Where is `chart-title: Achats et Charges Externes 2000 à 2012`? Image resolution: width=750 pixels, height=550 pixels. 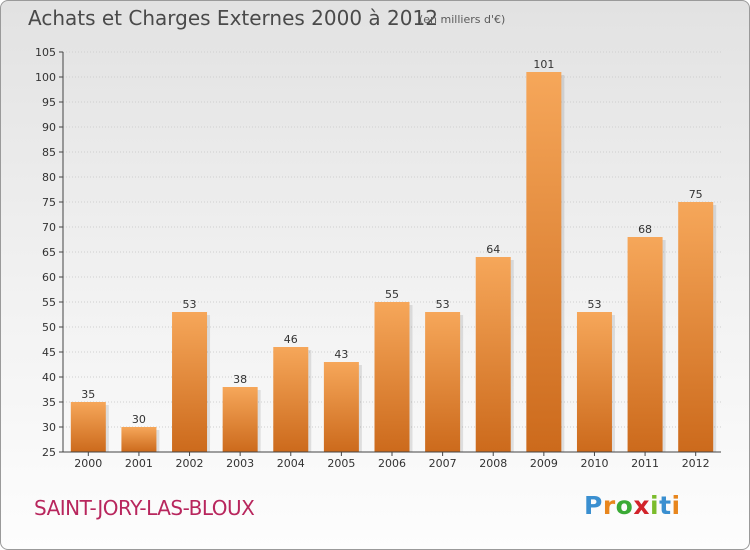
chart-title: Achats et Charges Externes 2000 à 2012 is located at coordinates (233, 18).